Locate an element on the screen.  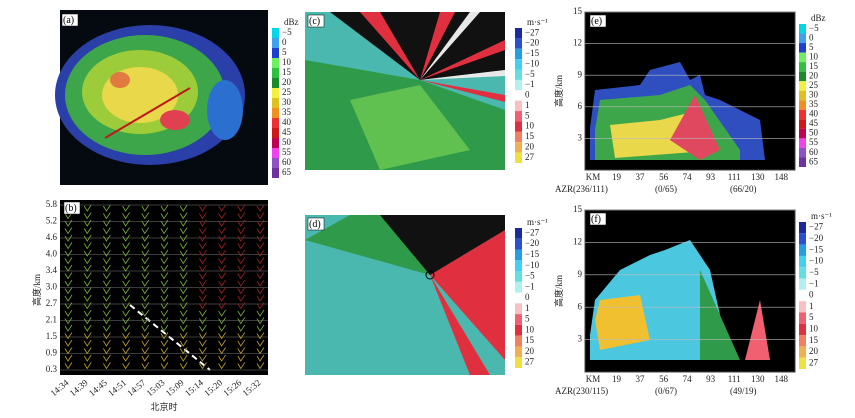
y-tick-label: 4.6 is located at coordinates (52, 237).